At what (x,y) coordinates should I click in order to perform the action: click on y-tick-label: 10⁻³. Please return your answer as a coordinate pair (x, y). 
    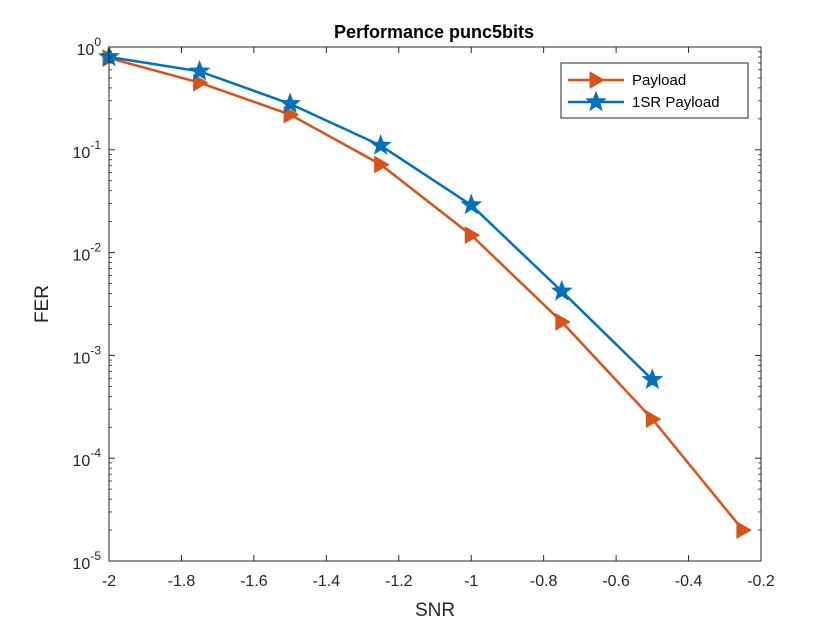
    Looking at the image, I should click on (87, 355).